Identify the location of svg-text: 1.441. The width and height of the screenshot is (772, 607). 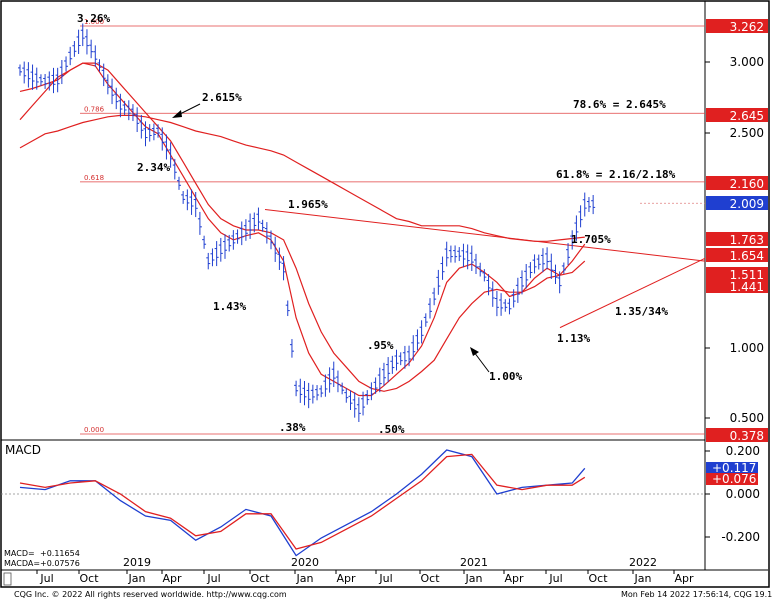
(747, 287).